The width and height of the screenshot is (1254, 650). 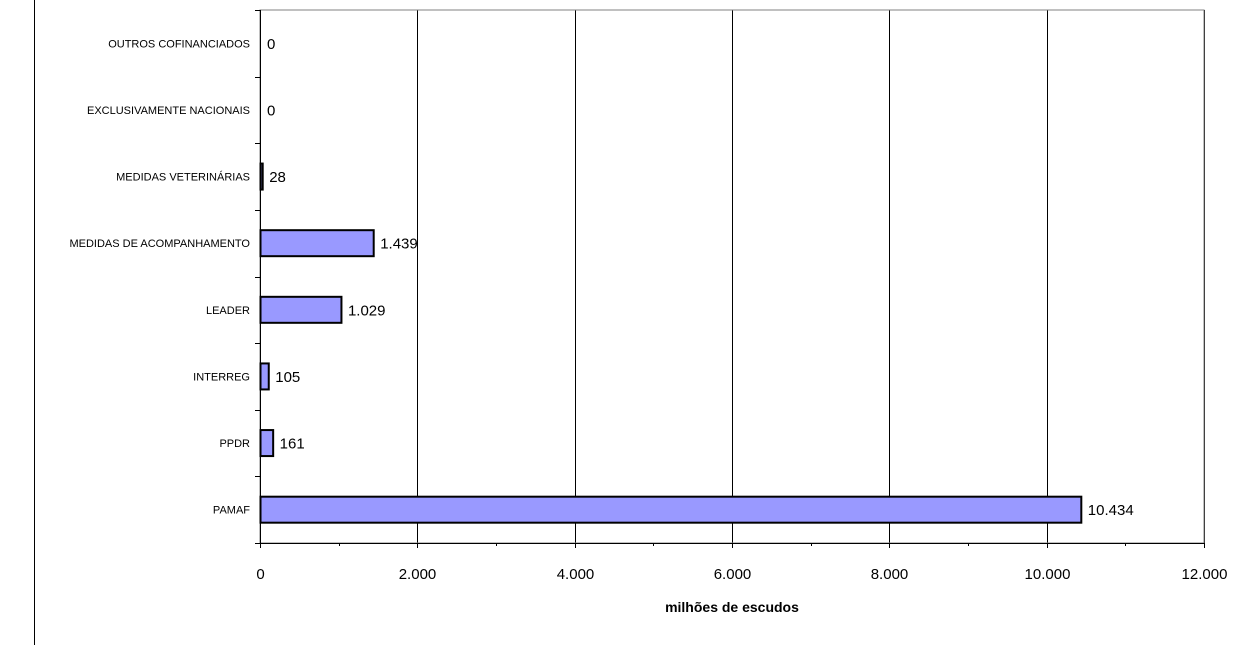 What do you see at coordinates (1205, 574) in the screenshot?
I see `x-tick-label: 12.000` at bounding box center [1205, 574].